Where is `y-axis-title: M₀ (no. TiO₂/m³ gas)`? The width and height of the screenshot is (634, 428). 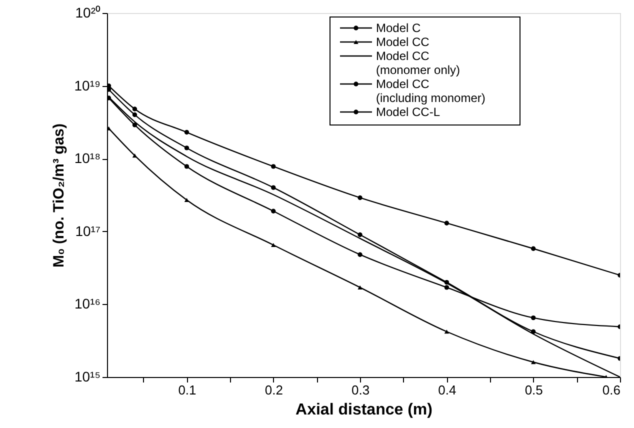 y-axis-title: M₀ (no. TiO₂/m³ gas) is located at coordinates (59, 196).